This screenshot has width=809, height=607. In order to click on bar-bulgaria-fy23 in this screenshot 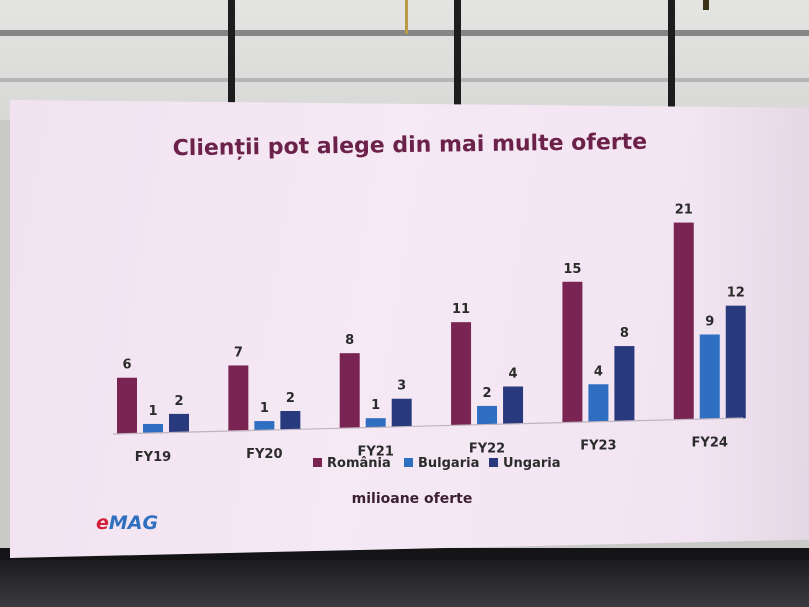, I will do `click(598, 403)`.